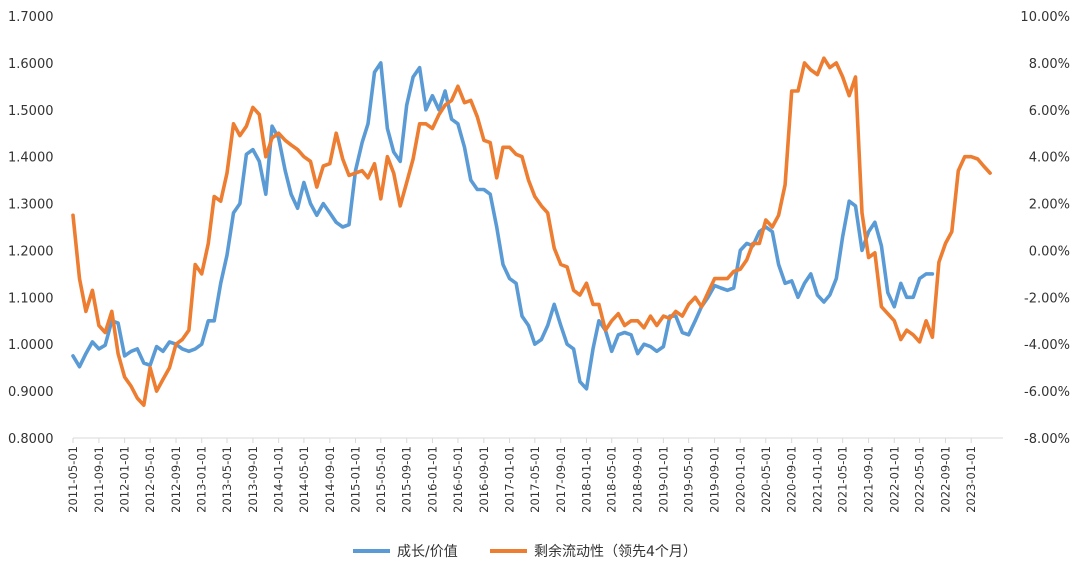  I want to click on x-tick-label: 2017-05-01, so click(535, 479).